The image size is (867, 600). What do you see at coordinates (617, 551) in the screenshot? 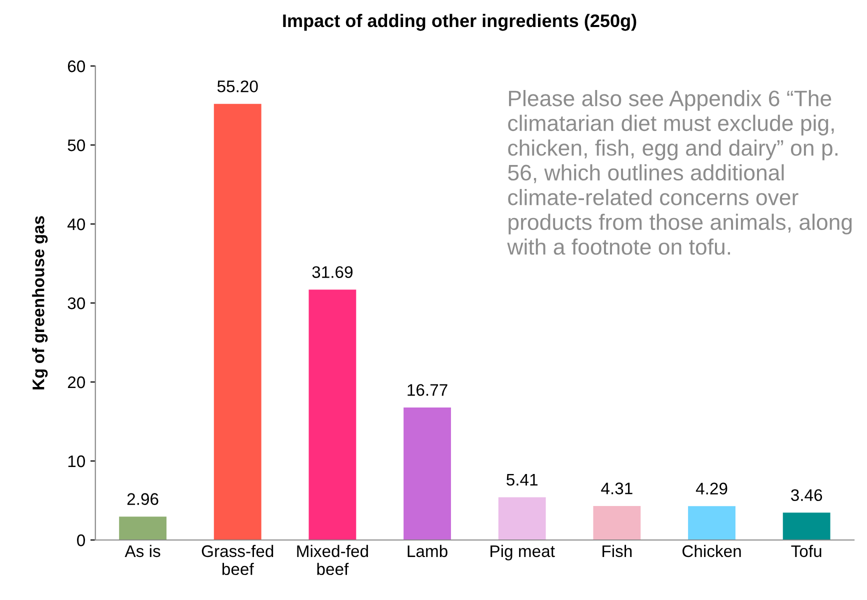
I see `x-tick-label: Fish` at bounding box center [617, 551].